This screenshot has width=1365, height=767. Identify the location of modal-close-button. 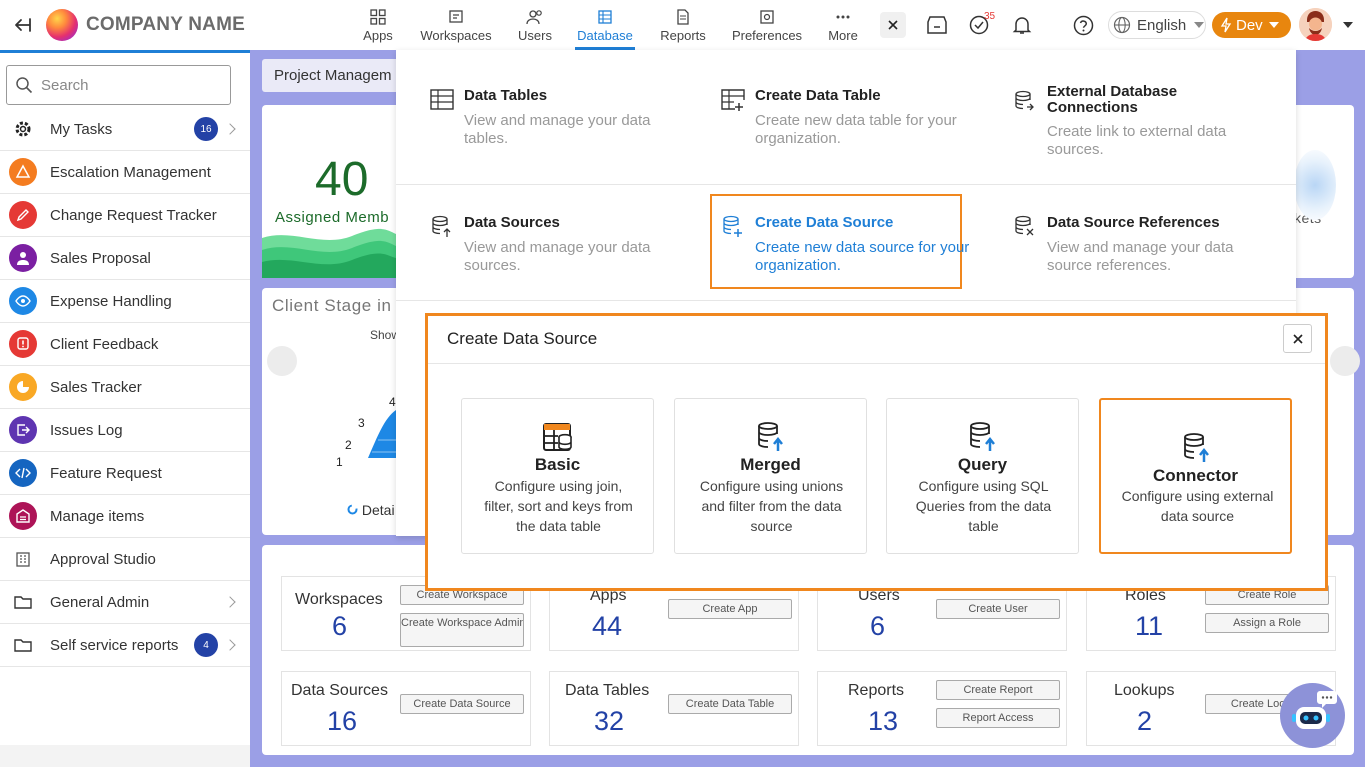
(1297, 338).